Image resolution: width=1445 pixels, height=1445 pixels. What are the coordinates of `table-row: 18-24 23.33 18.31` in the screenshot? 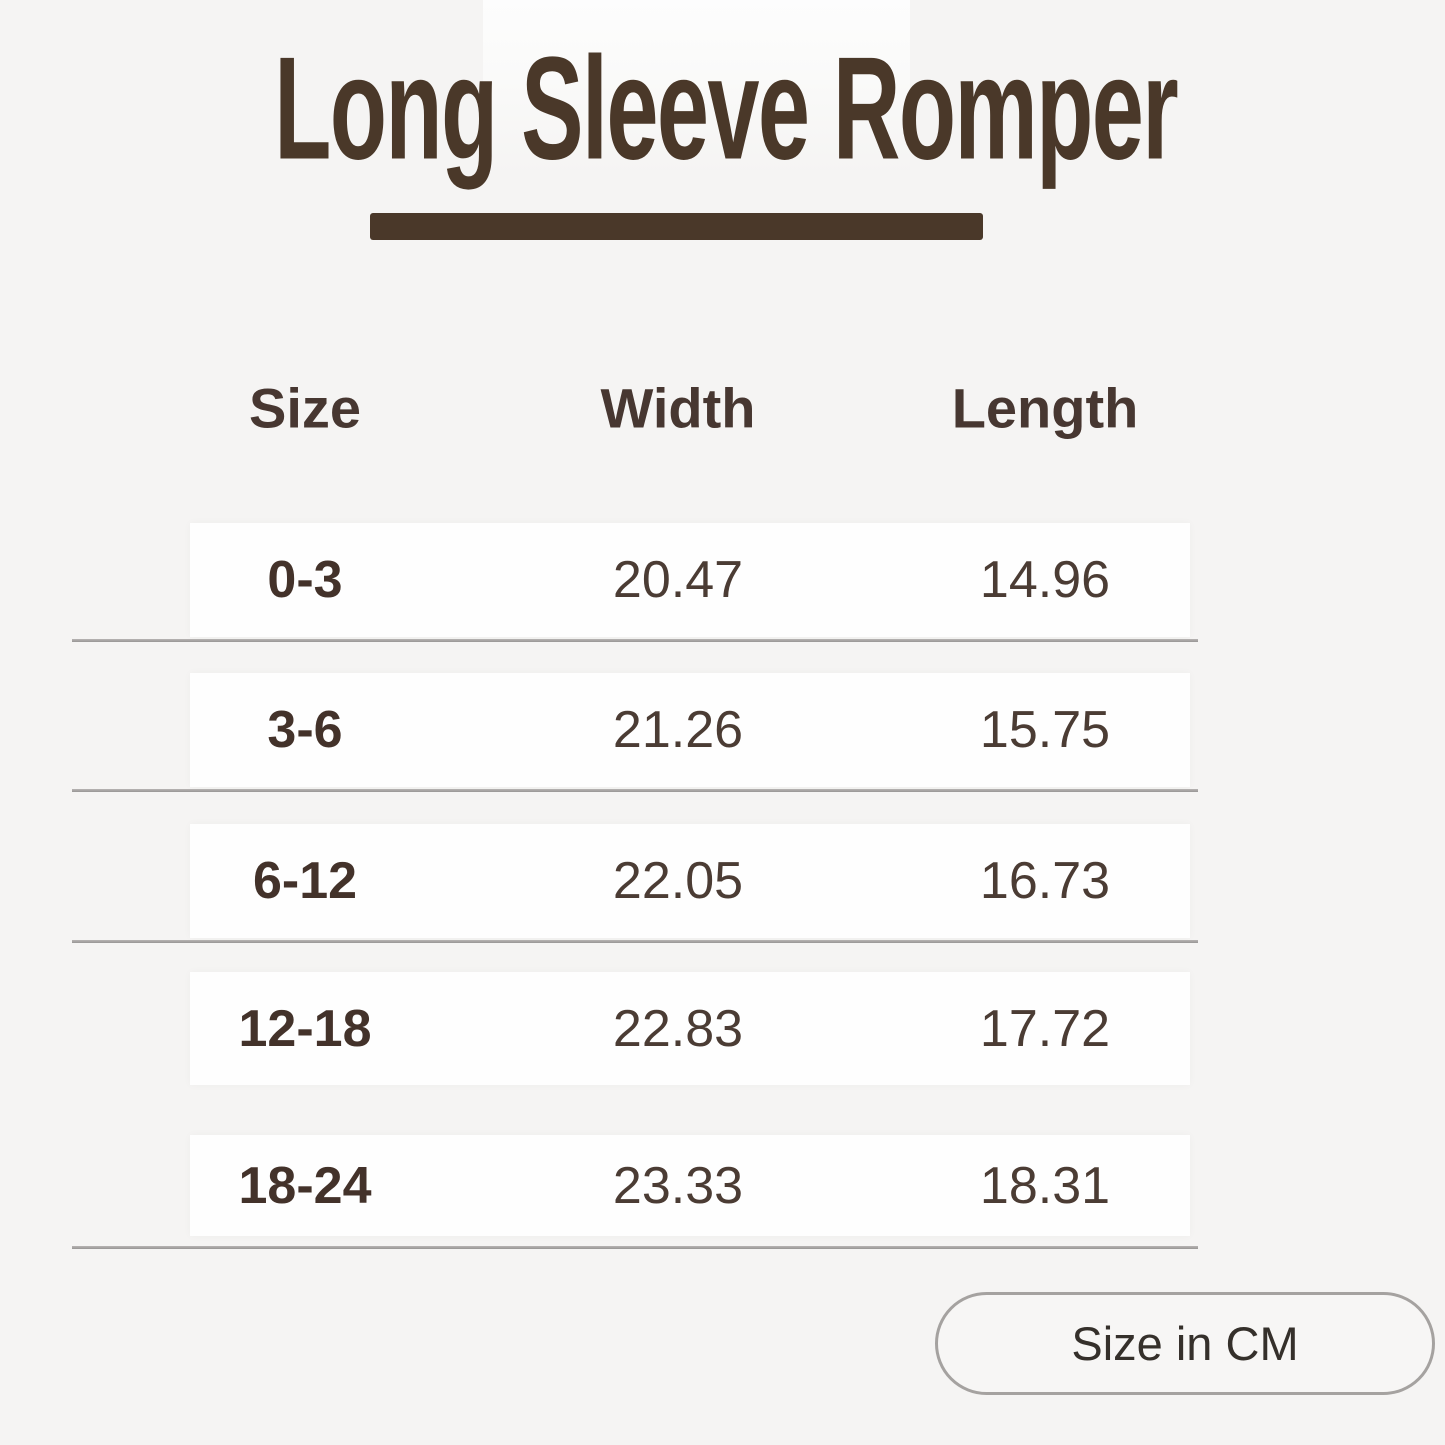 It's located at (690, 1185).